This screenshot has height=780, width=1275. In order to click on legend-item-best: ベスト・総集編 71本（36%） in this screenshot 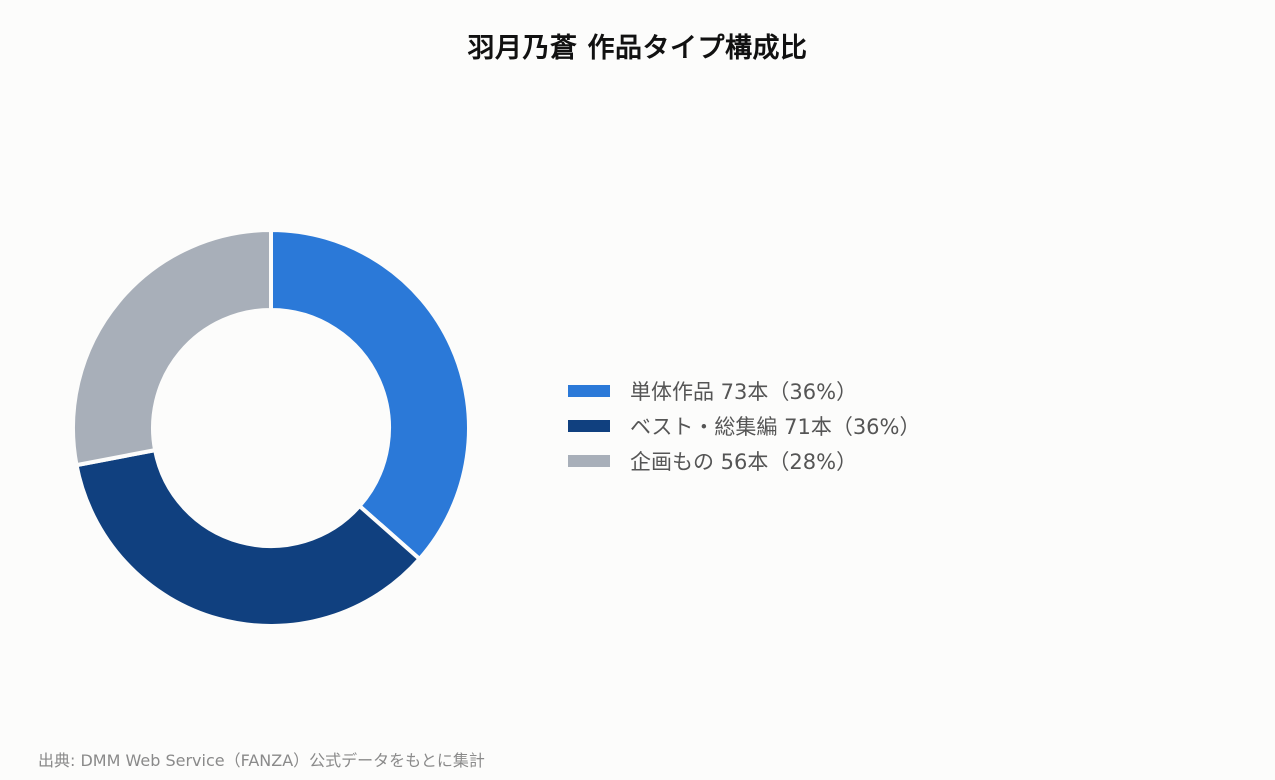, I will do `click(744, 425)`.